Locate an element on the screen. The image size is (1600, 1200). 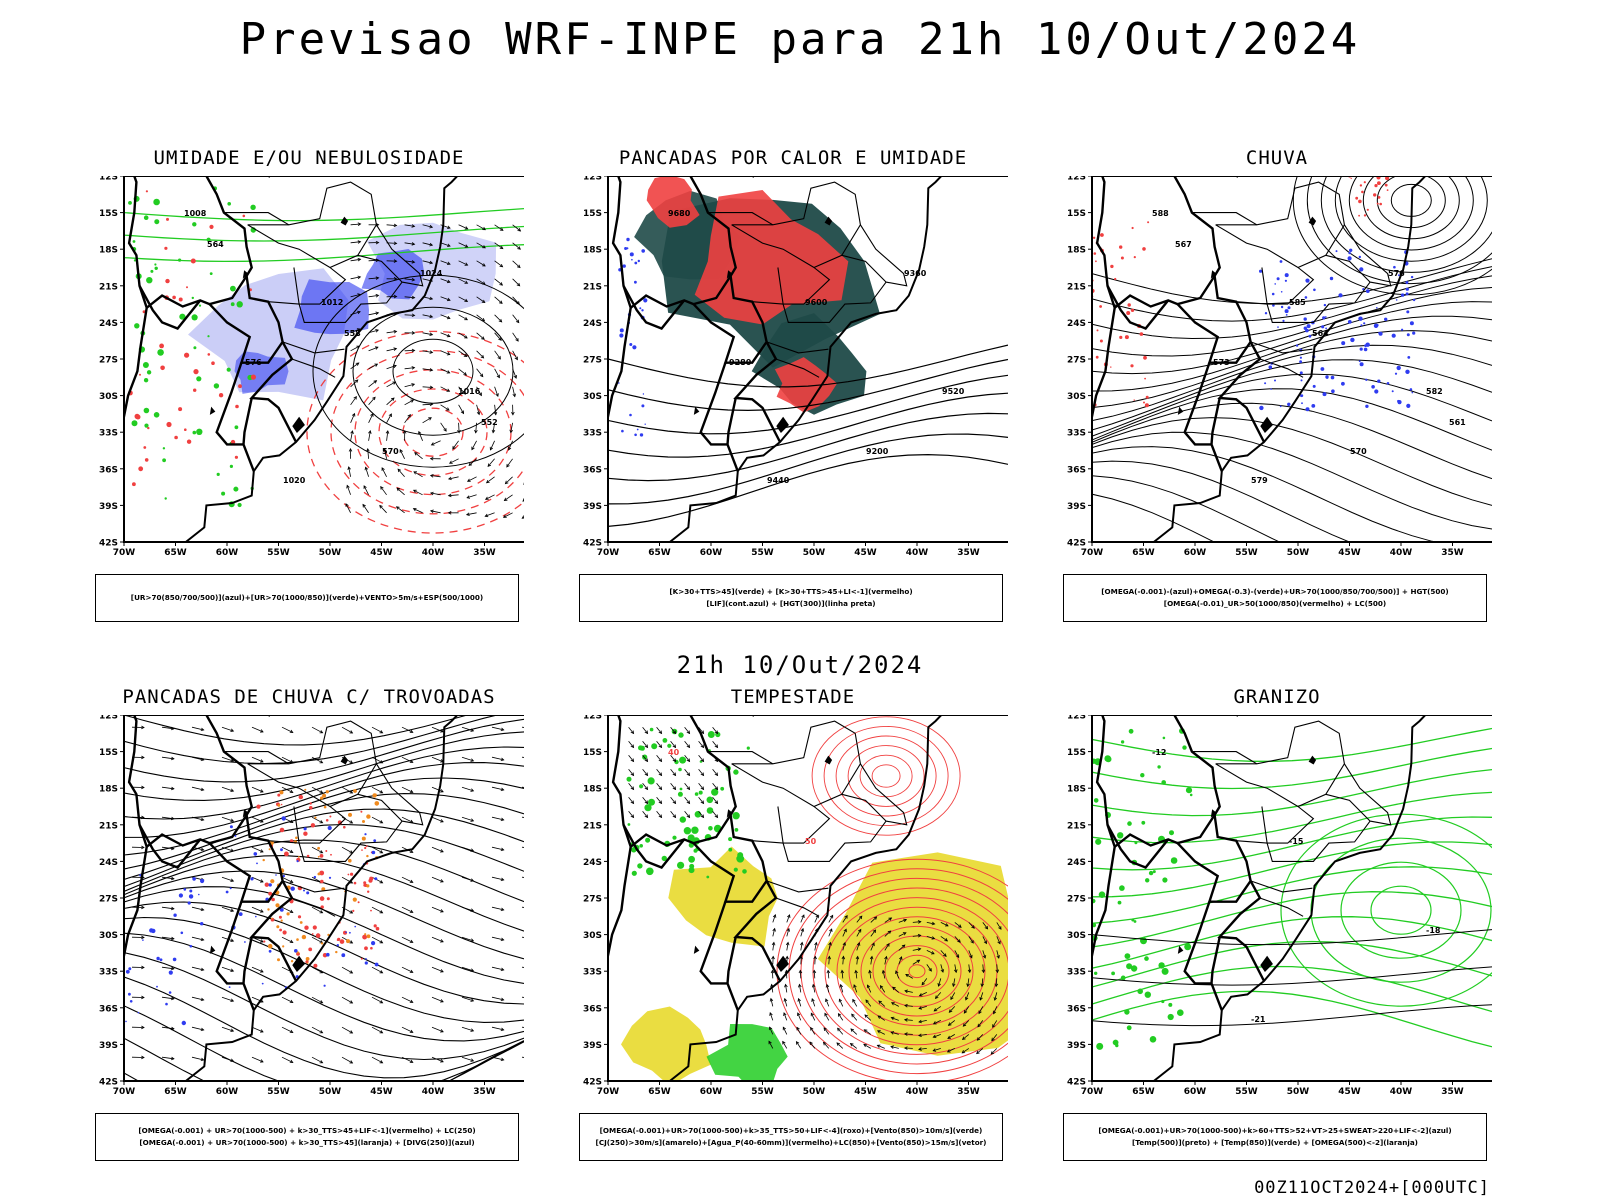
contour-label: 9360 is located at coordinates (915, 273).